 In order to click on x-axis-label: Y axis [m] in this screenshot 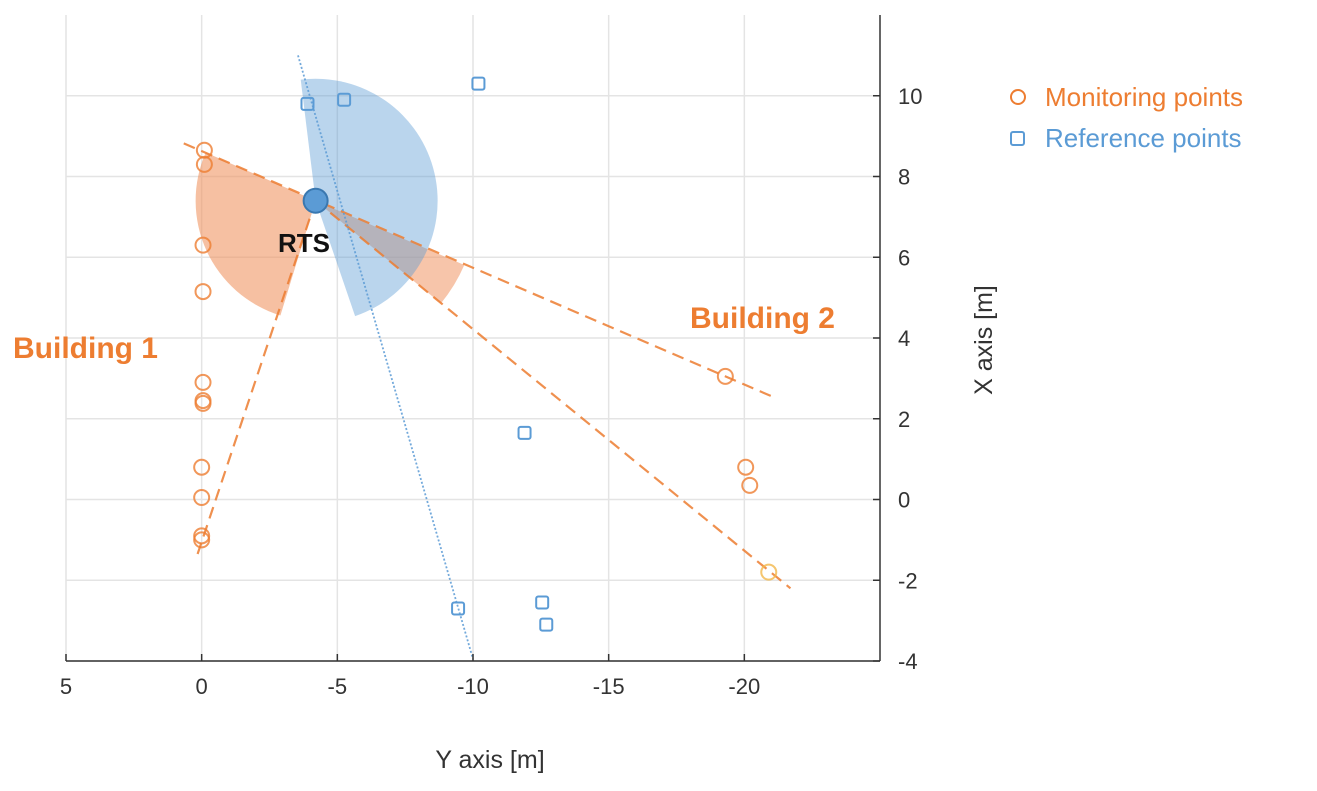, I will do `click(489, 760)`.